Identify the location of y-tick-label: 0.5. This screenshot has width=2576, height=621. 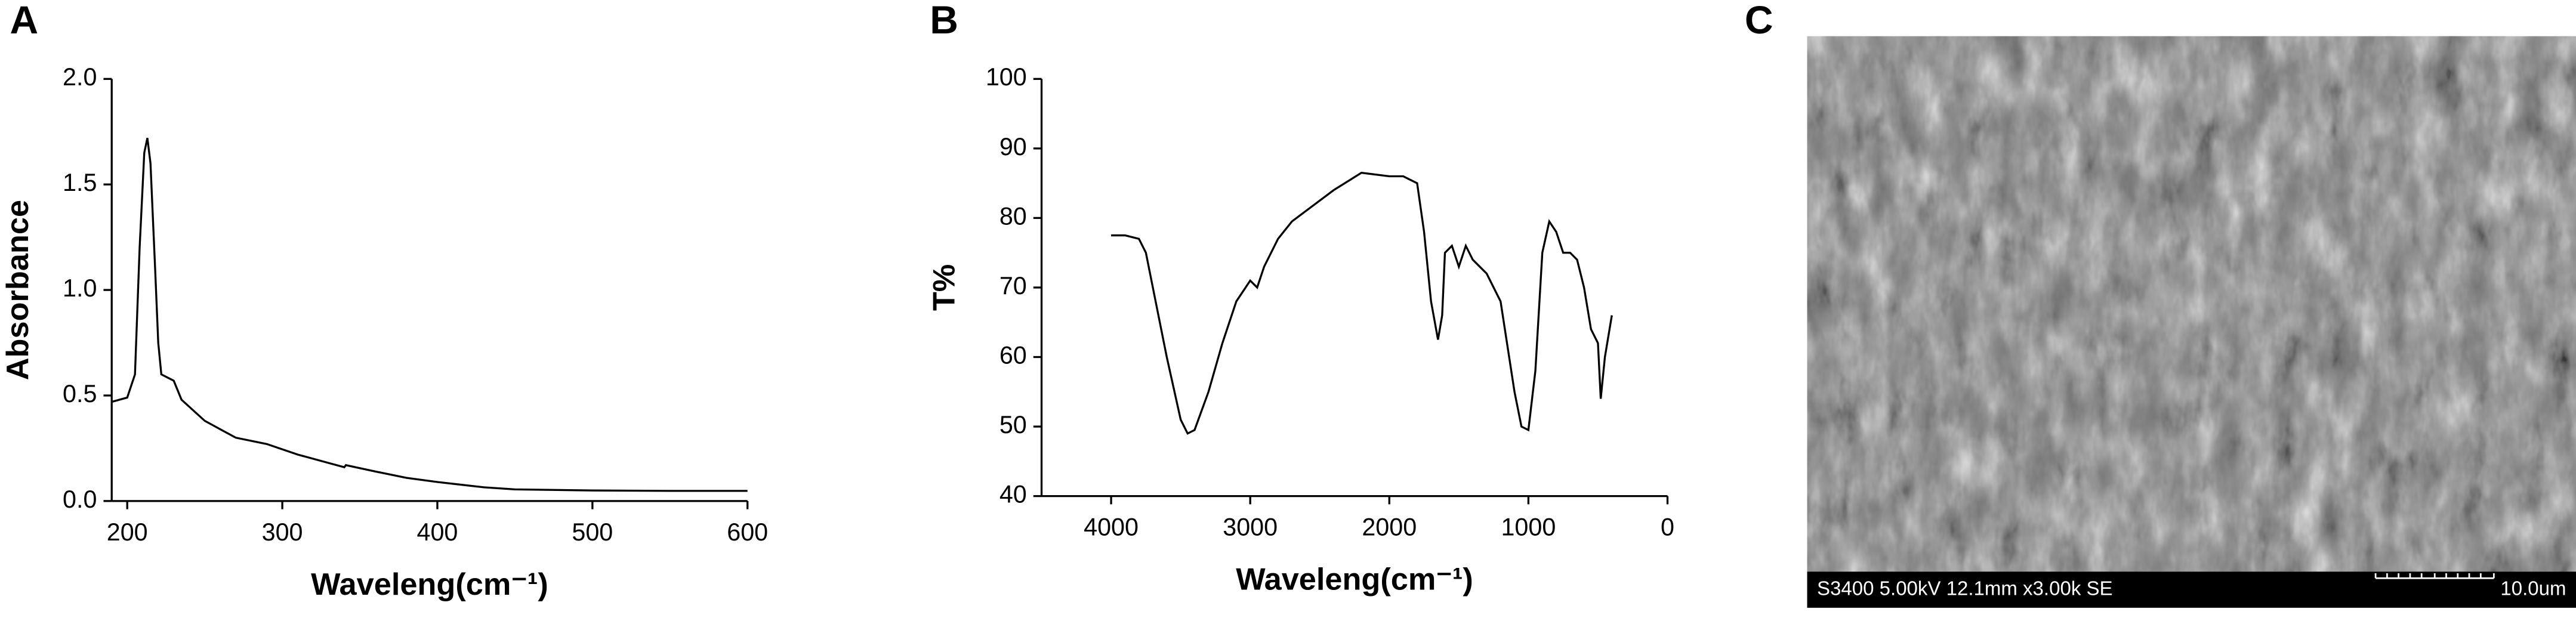
(80, 393).